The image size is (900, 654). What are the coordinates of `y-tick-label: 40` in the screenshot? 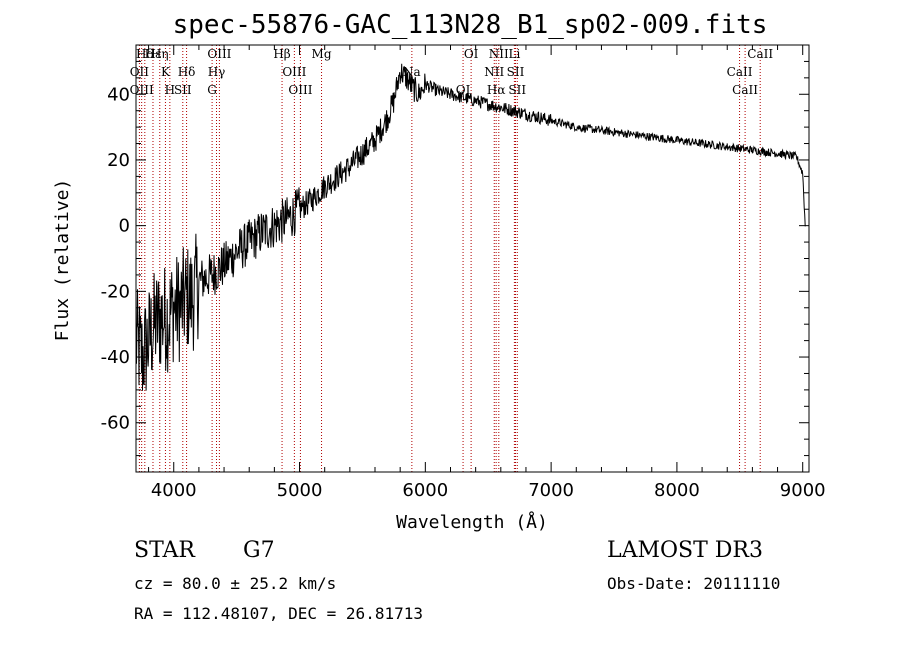 It's located at (118, 94).